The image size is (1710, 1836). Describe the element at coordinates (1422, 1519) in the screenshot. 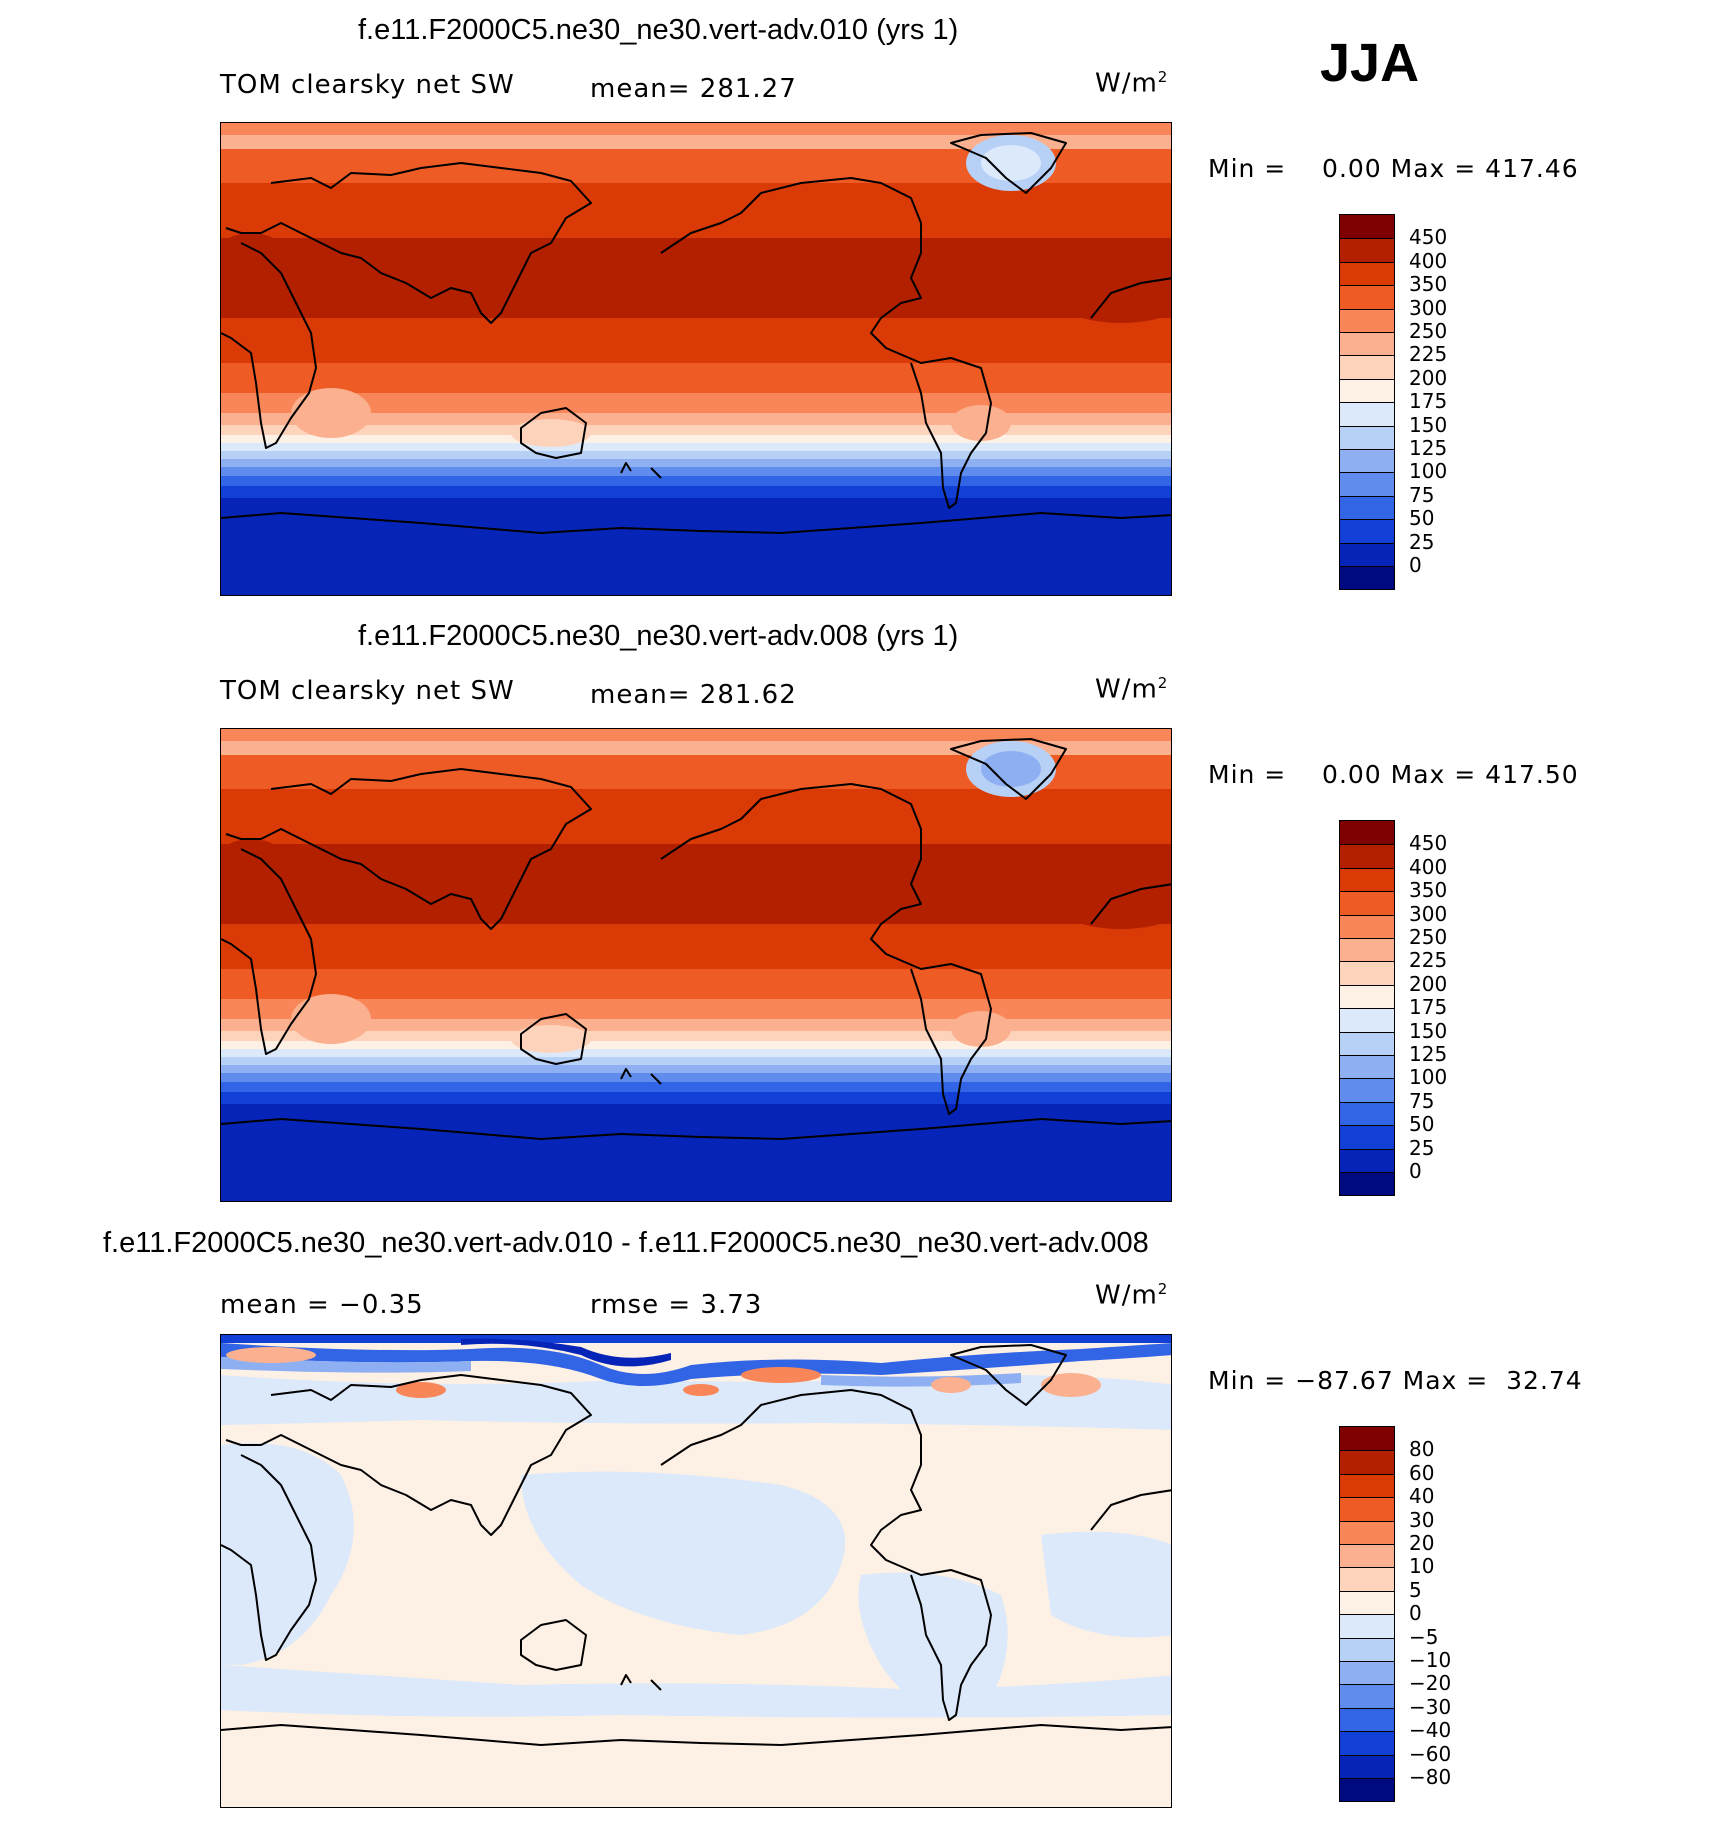

I see `colorbar-tick-label: 30` at that location.